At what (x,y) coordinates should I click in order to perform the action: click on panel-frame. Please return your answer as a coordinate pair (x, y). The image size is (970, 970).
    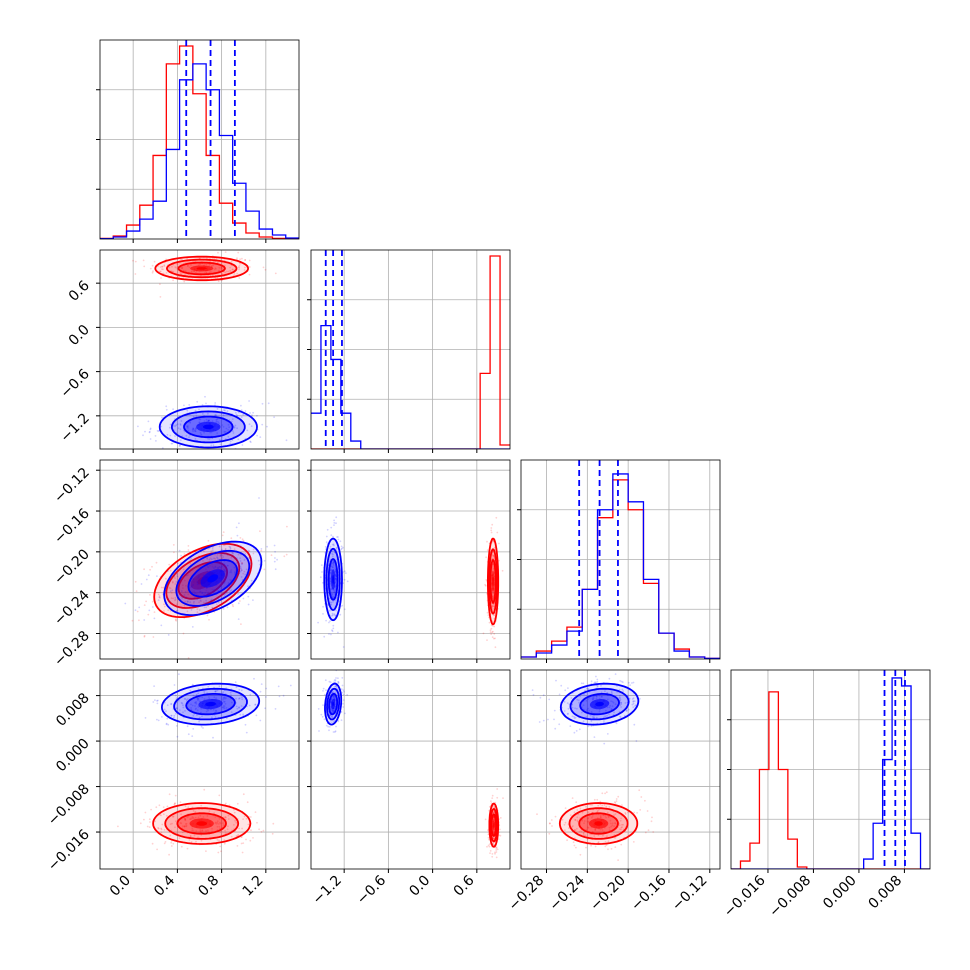
    Looking at the image, I should click on (199, 769).